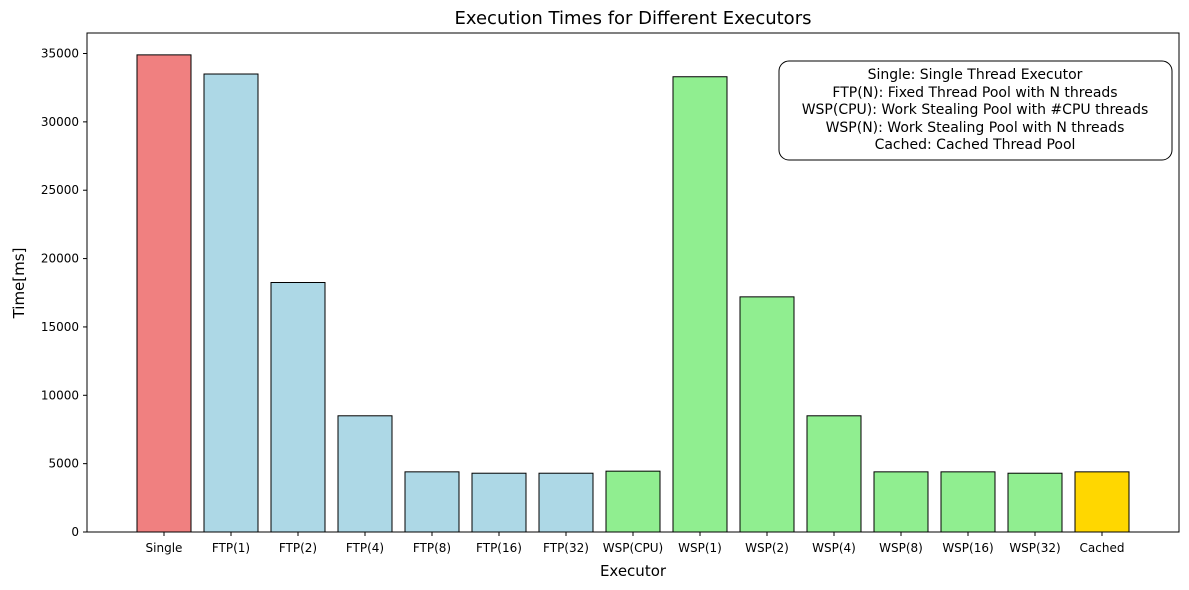 This screenshot has height=590, width=1189. Describe the element at coordinates (64, 293) in the screenshot. I see `y-axis: 0 5000 10000 15000 20000 25000 30000 35000` at that location.